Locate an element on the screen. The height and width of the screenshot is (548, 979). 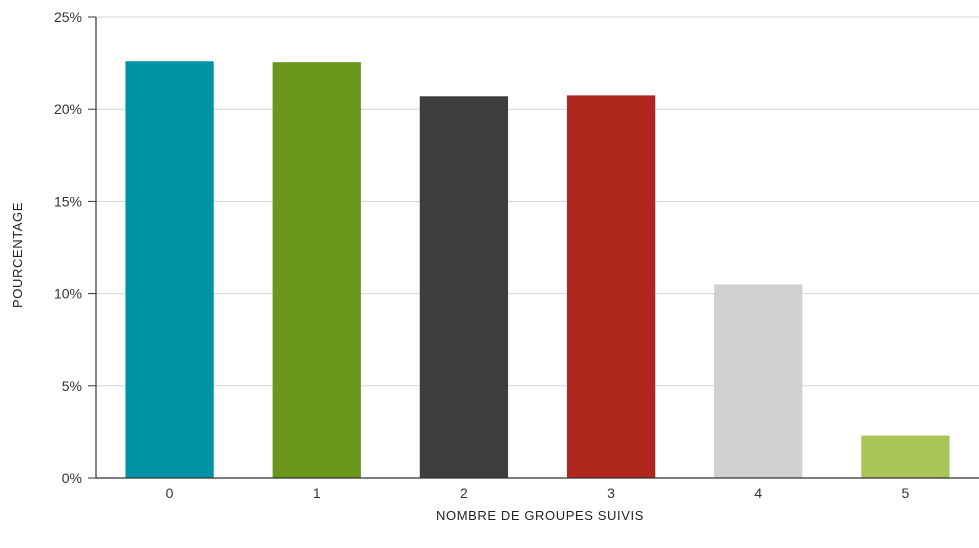
x-tick-label: 2 is located at coordinates (464, 493).